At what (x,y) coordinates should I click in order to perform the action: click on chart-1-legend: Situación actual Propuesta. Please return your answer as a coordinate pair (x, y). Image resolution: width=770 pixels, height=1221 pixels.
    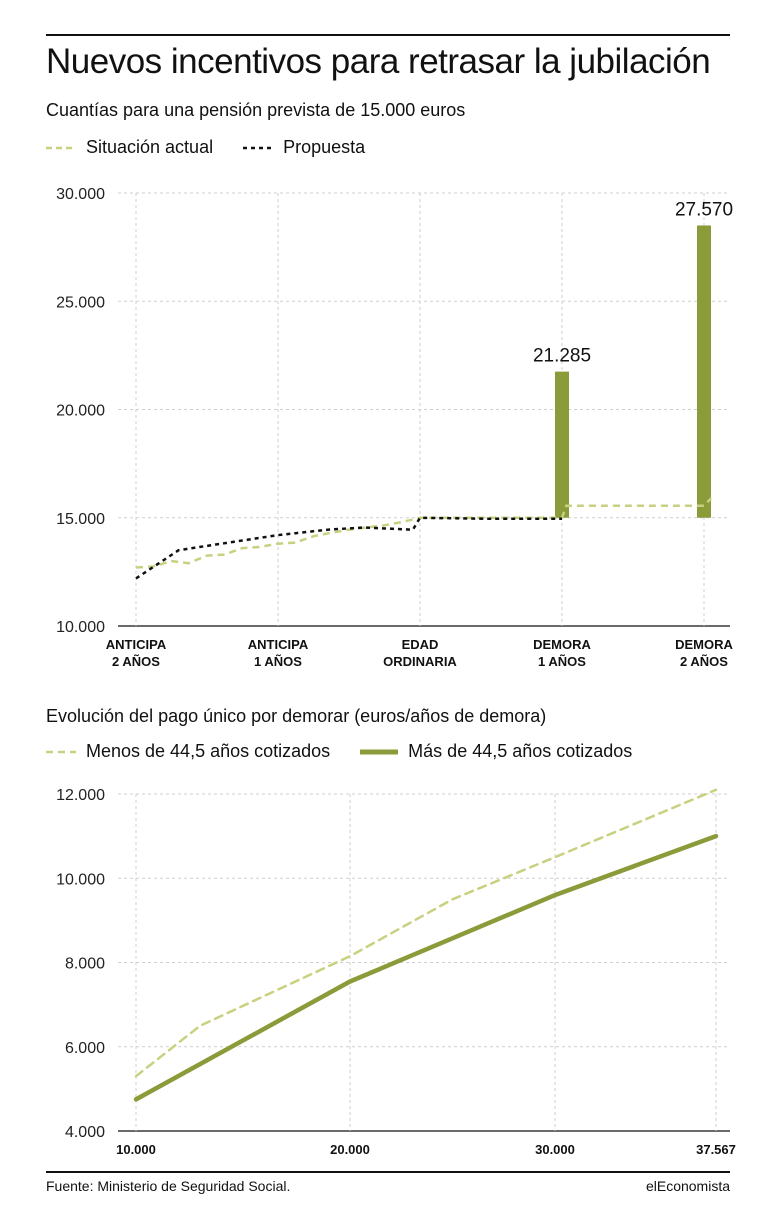
    Looking at the image, I should click on (220, 147).